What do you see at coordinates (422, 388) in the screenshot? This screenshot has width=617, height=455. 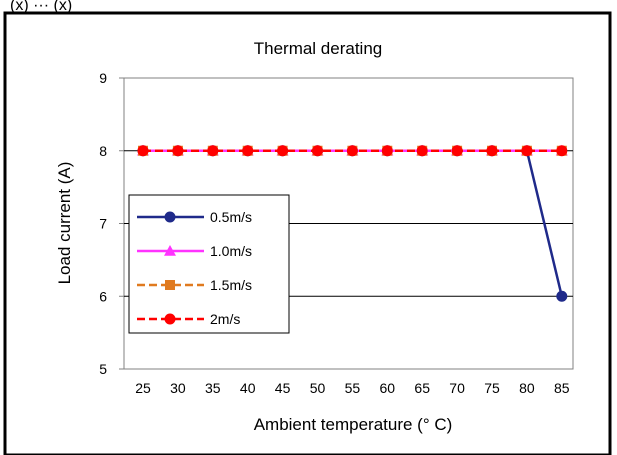 I see `x-tick-label: 65` at bounding box center [422, 388].